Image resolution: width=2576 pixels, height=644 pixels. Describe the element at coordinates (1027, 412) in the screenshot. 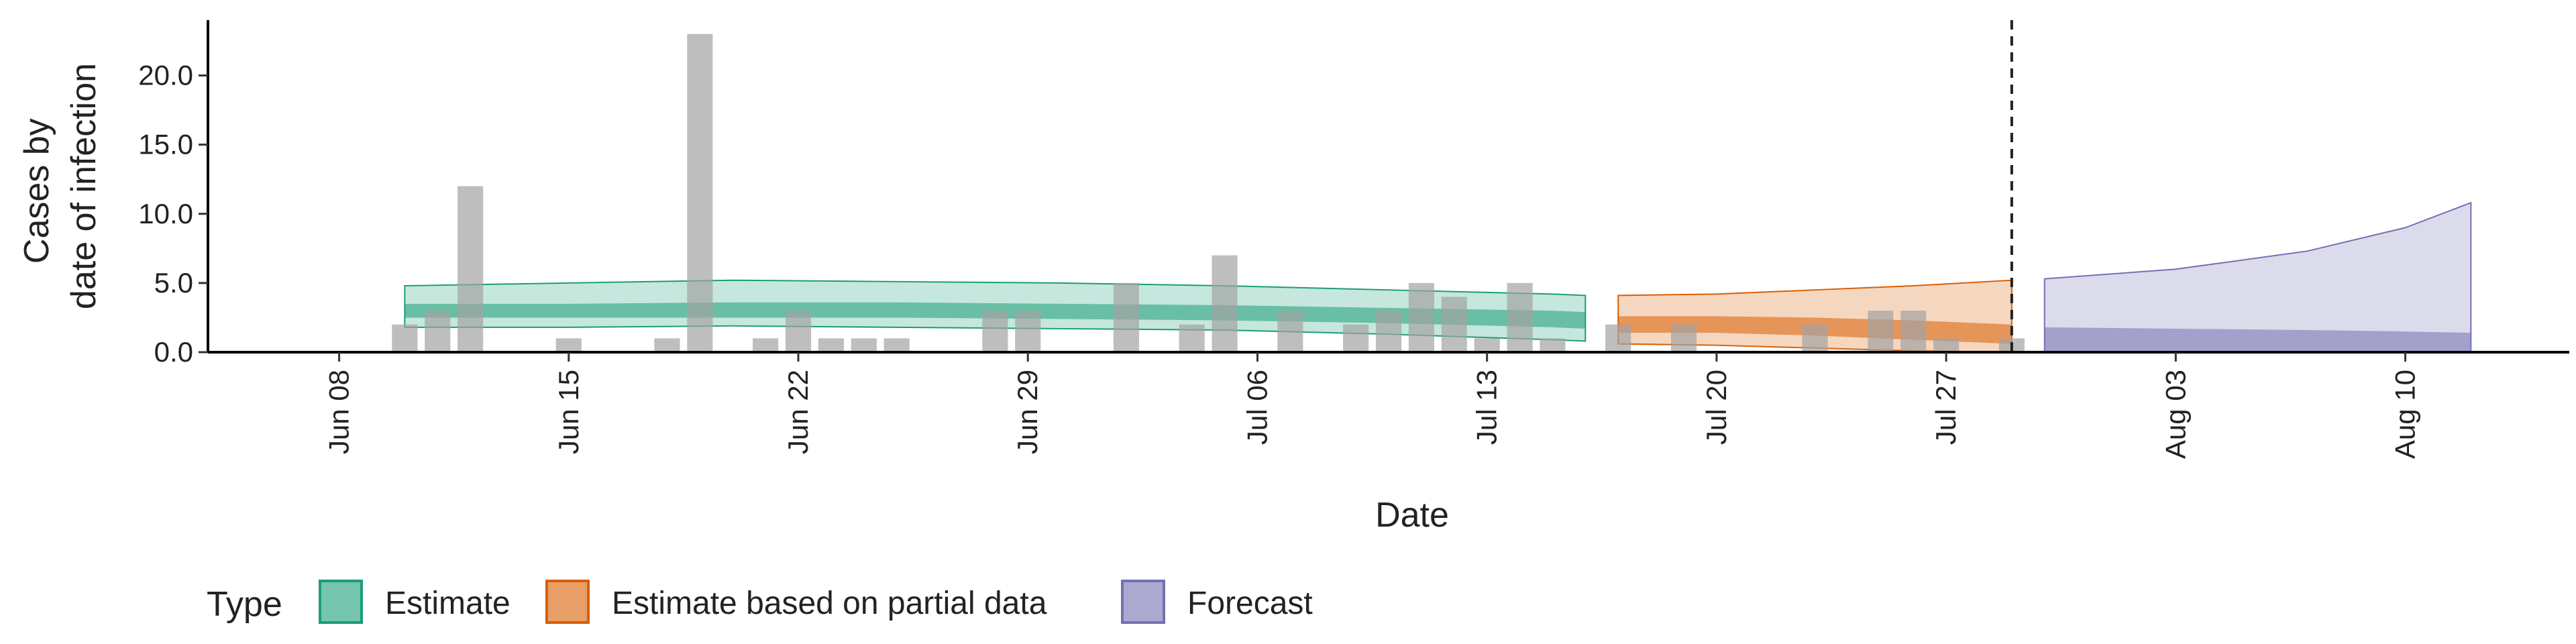

I see `x-tick-label: Jun 29` at that location.